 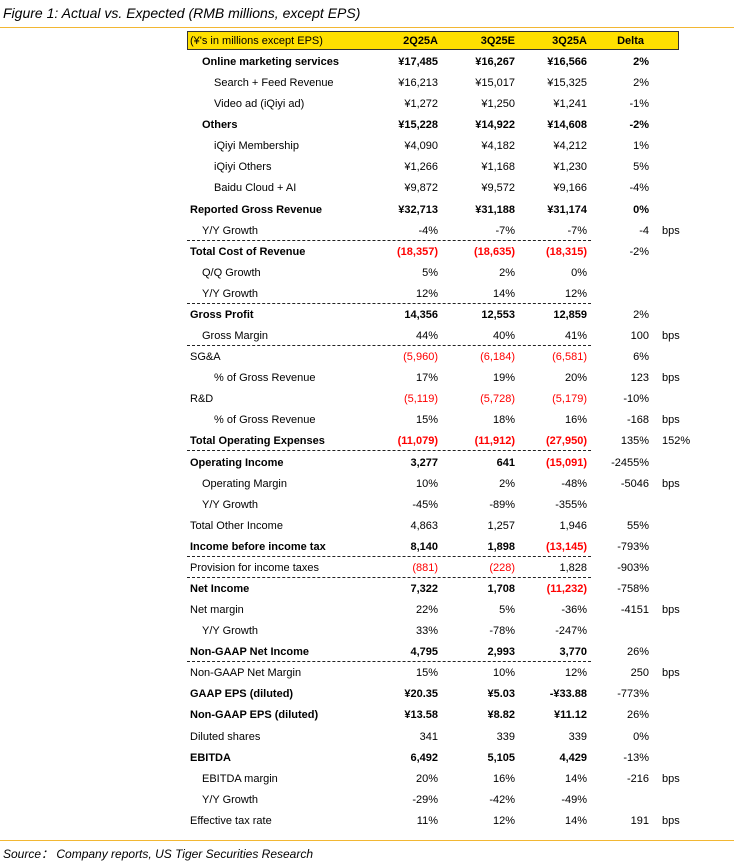 I want to click on cell-2q25a: ¥16,213, so click(x=418, y=83).